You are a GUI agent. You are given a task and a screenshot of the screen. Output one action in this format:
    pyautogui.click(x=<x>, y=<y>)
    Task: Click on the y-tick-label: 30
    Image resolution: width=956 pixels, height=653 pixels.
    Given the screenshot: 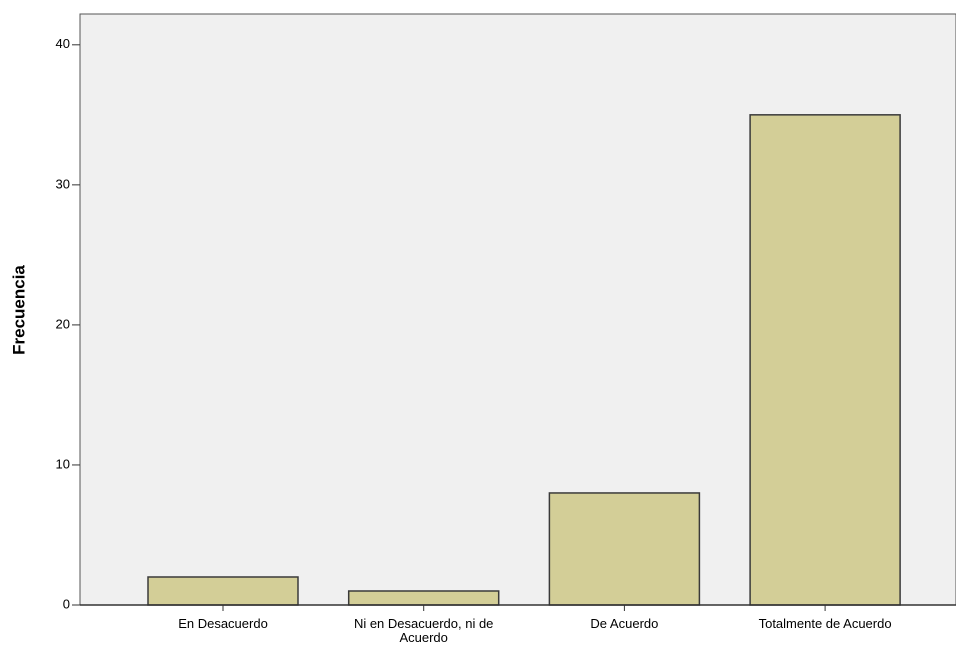 What is the action you would take?
    pyautogui.click(x=63, y=183)
    